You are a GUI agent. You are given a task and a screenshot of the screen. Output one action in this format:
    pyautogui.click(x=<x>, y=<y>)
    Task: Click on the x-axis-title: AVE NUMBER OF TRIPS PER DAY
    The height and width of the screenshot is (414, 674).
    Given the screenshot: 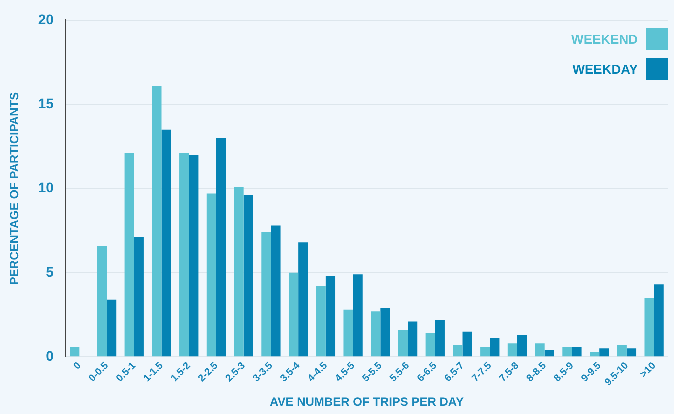 What is the action you would take?
    pyautogui.click(x=367, y=402)
    